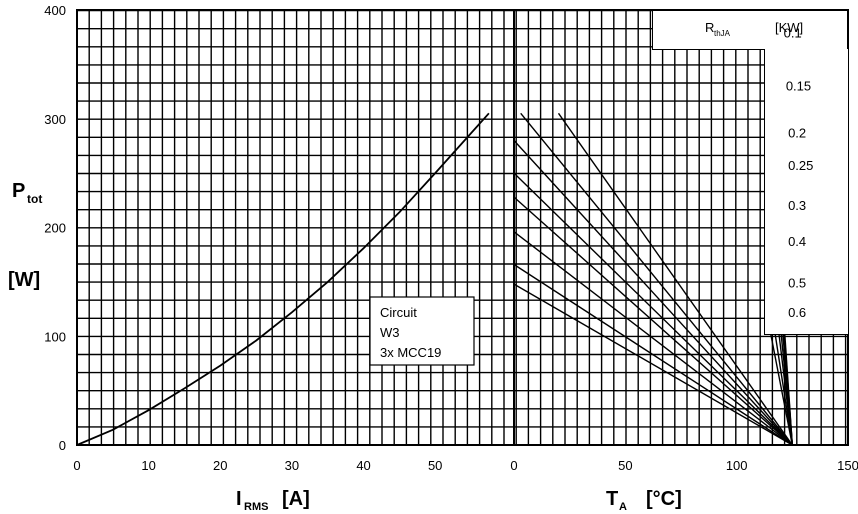 This screenshot has width=858, height=514. What do you see at coordinates (25, 235) in the screenshot?
I see `y-axis-title: P tot [W]` at bounding box center [25, 235].